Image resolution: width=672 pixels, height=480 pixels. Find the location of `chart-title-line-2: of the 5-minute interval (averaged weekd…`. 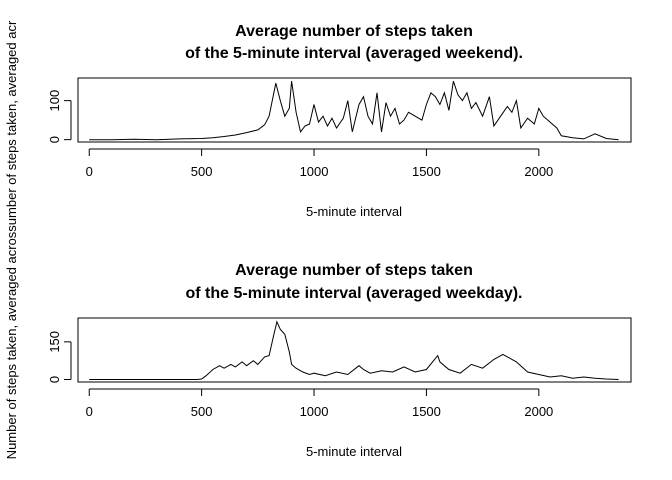

chart-title-line-2: of the 5-minute interval (averaged weekd… is located at coordinates (354, 293).